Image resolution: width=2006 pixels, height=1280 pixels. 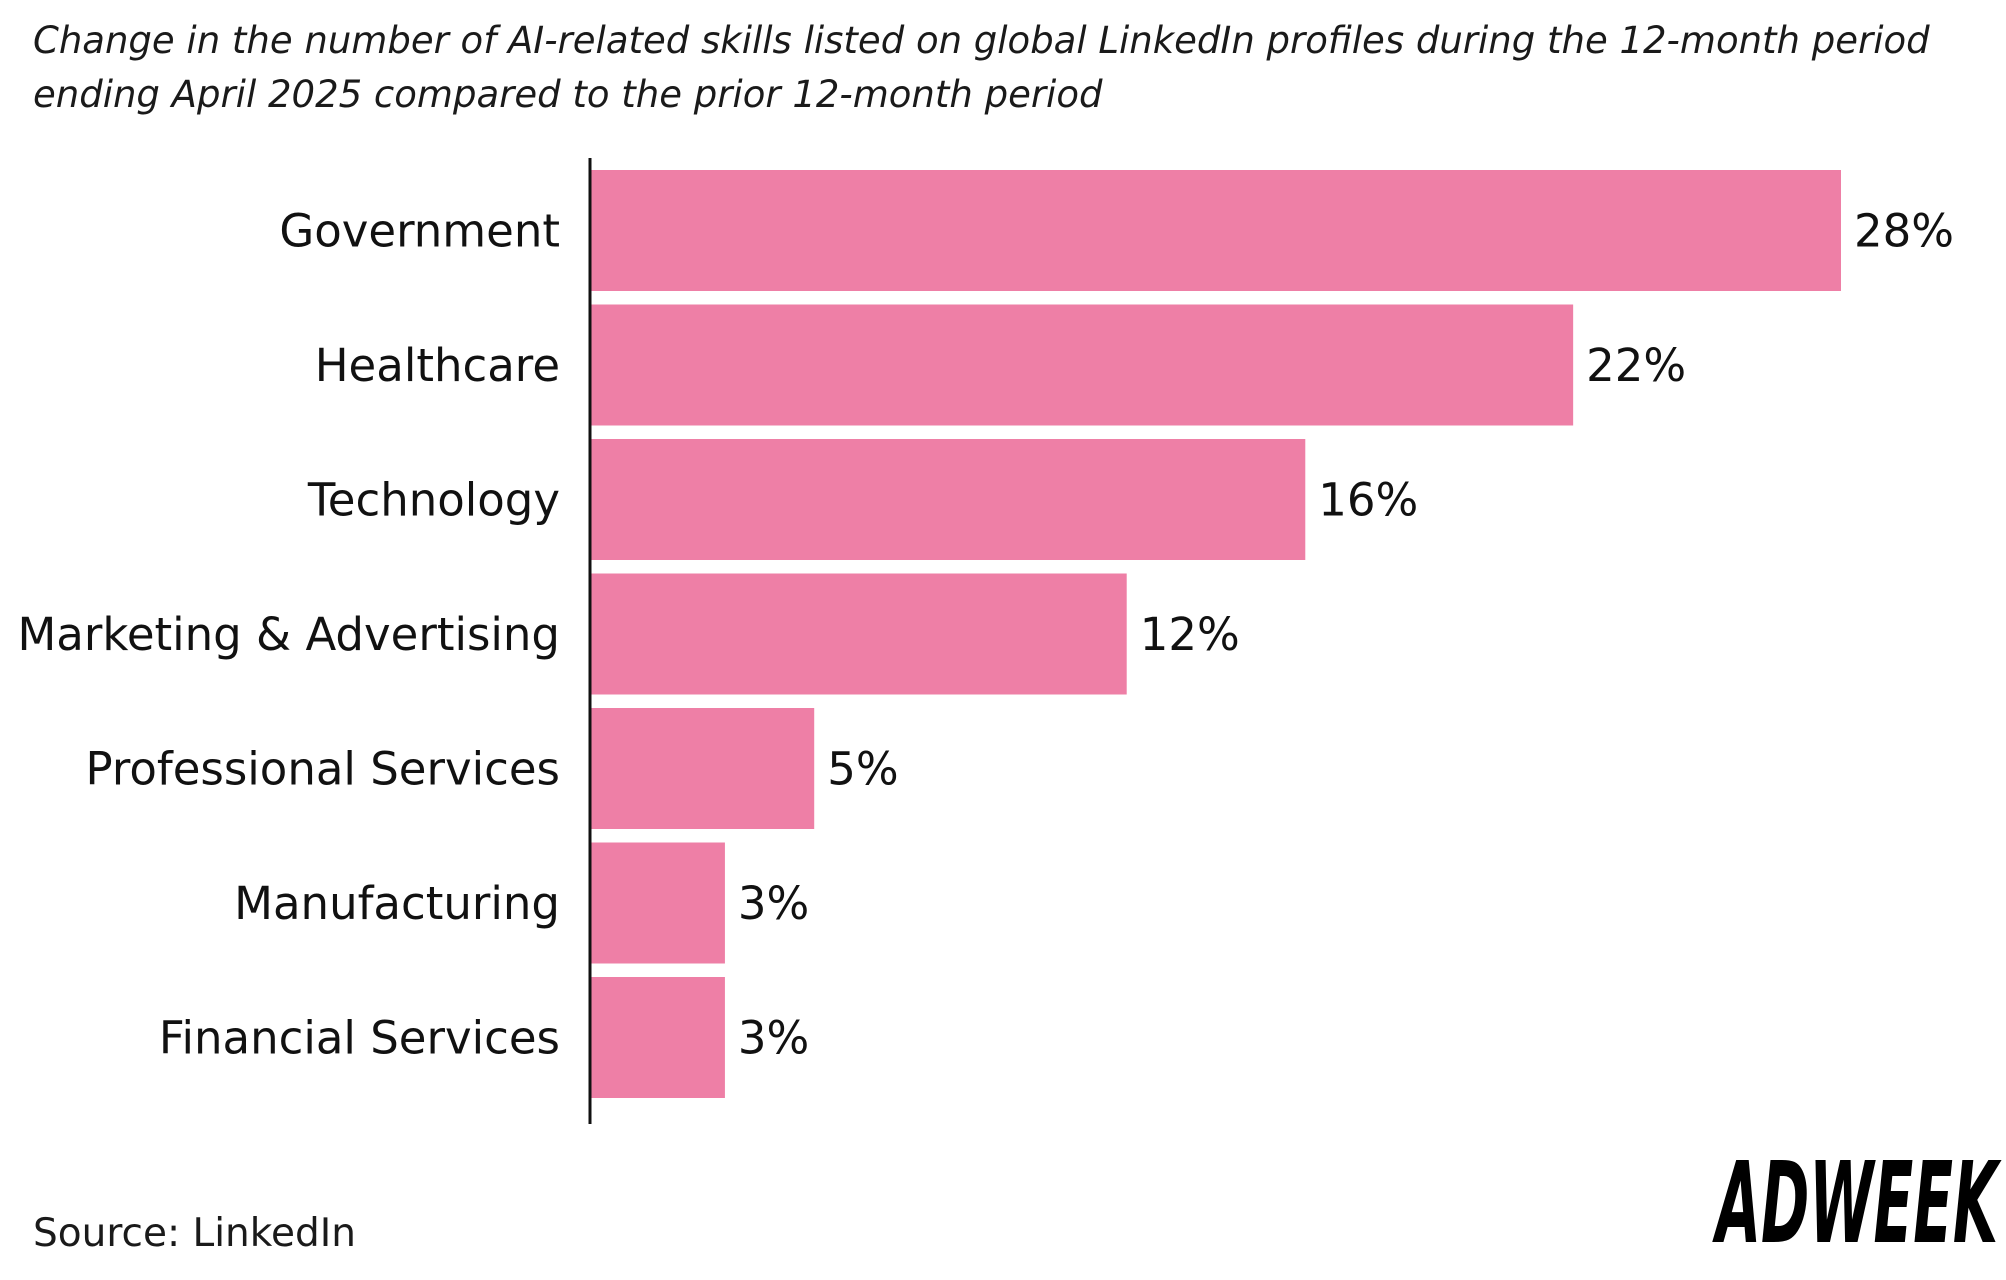 What do you see at coordinates (862, 769) in the screenshot?
I see `value-label-professional-services: 5%` at bounding box center [862, 769].